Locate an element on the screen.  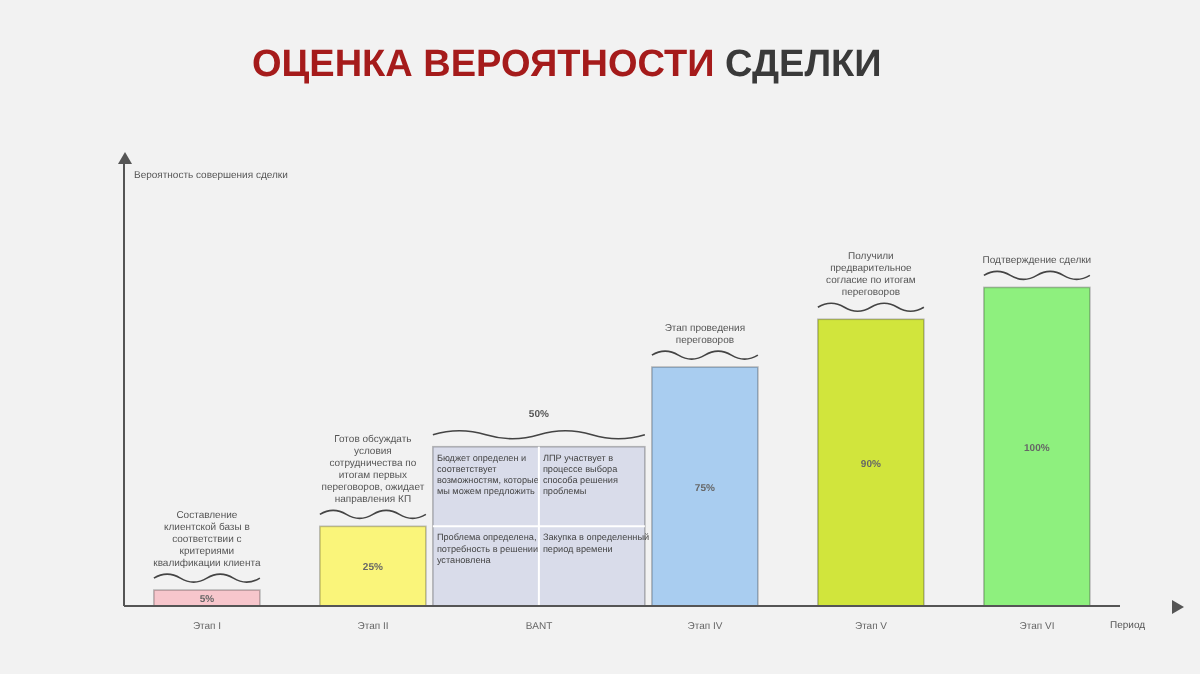
chart-title: ОЦЕНКА ВЕРОЯТНОСТИ СДЕЛКИ is located at coordinates (567, 65).